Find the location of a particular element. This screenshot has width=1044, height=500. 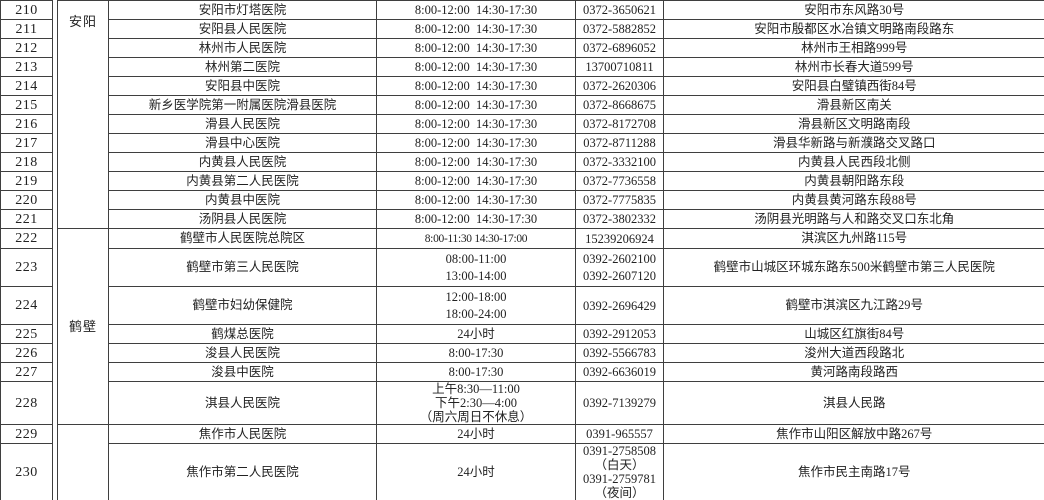

row-number: 215 is located at coordinates (26, 105).